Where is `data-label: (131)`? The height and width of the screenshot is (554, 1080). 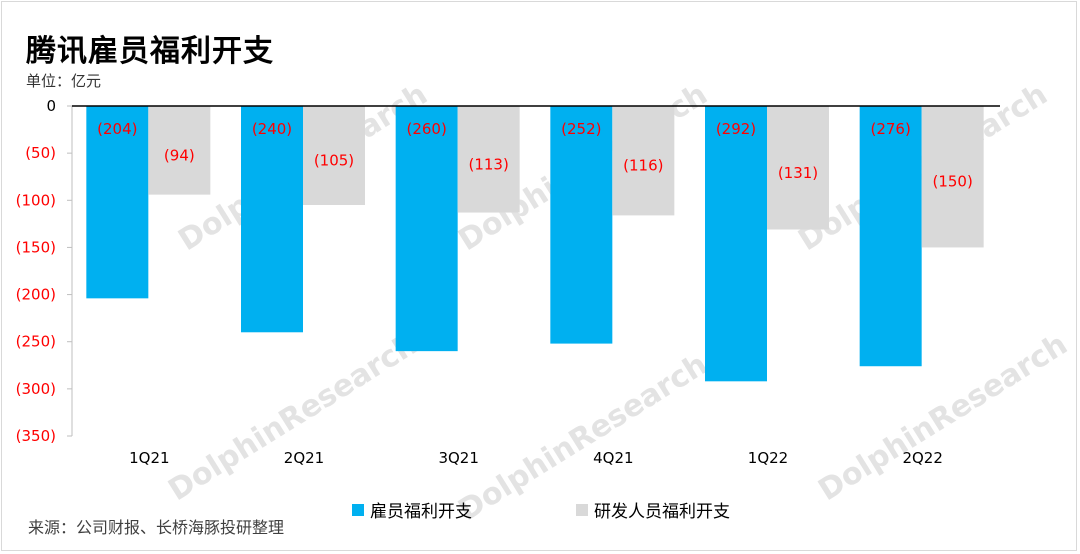
data-label: (131) is located at coordinates (798, 173).